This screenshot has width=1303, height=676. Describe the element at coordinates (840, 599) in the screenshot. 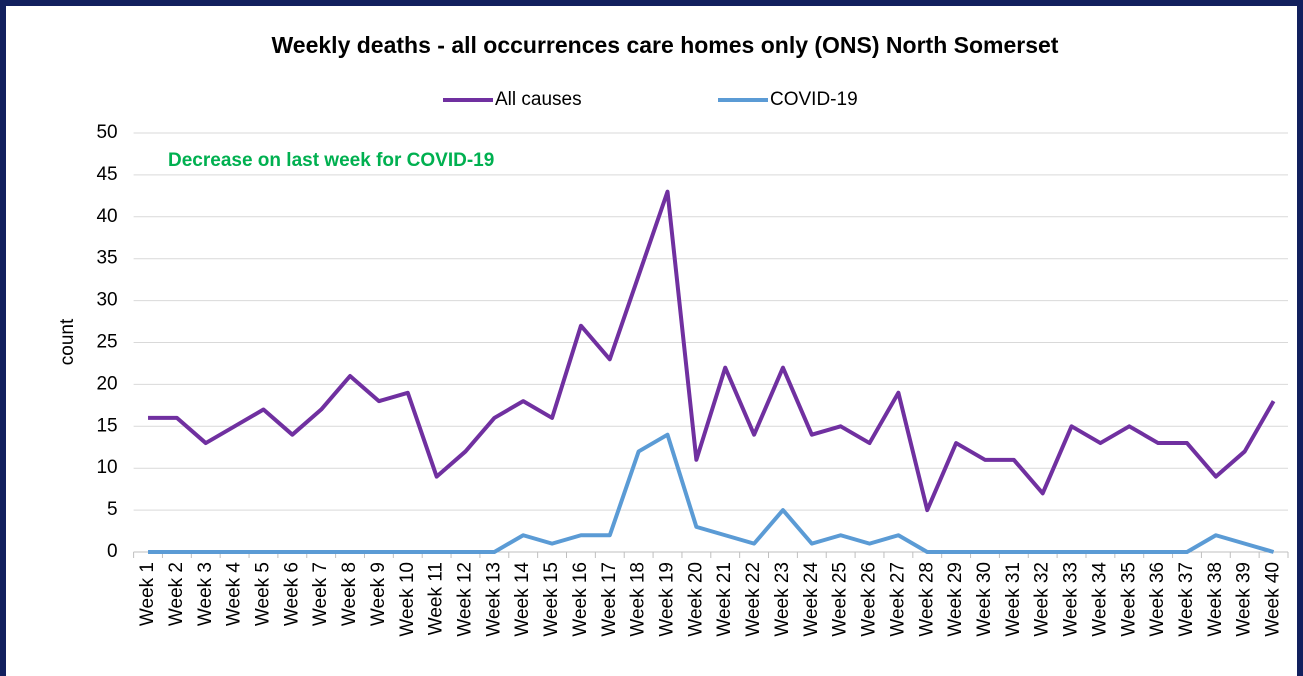

I see `x-tick-label: Week 25` at that location.